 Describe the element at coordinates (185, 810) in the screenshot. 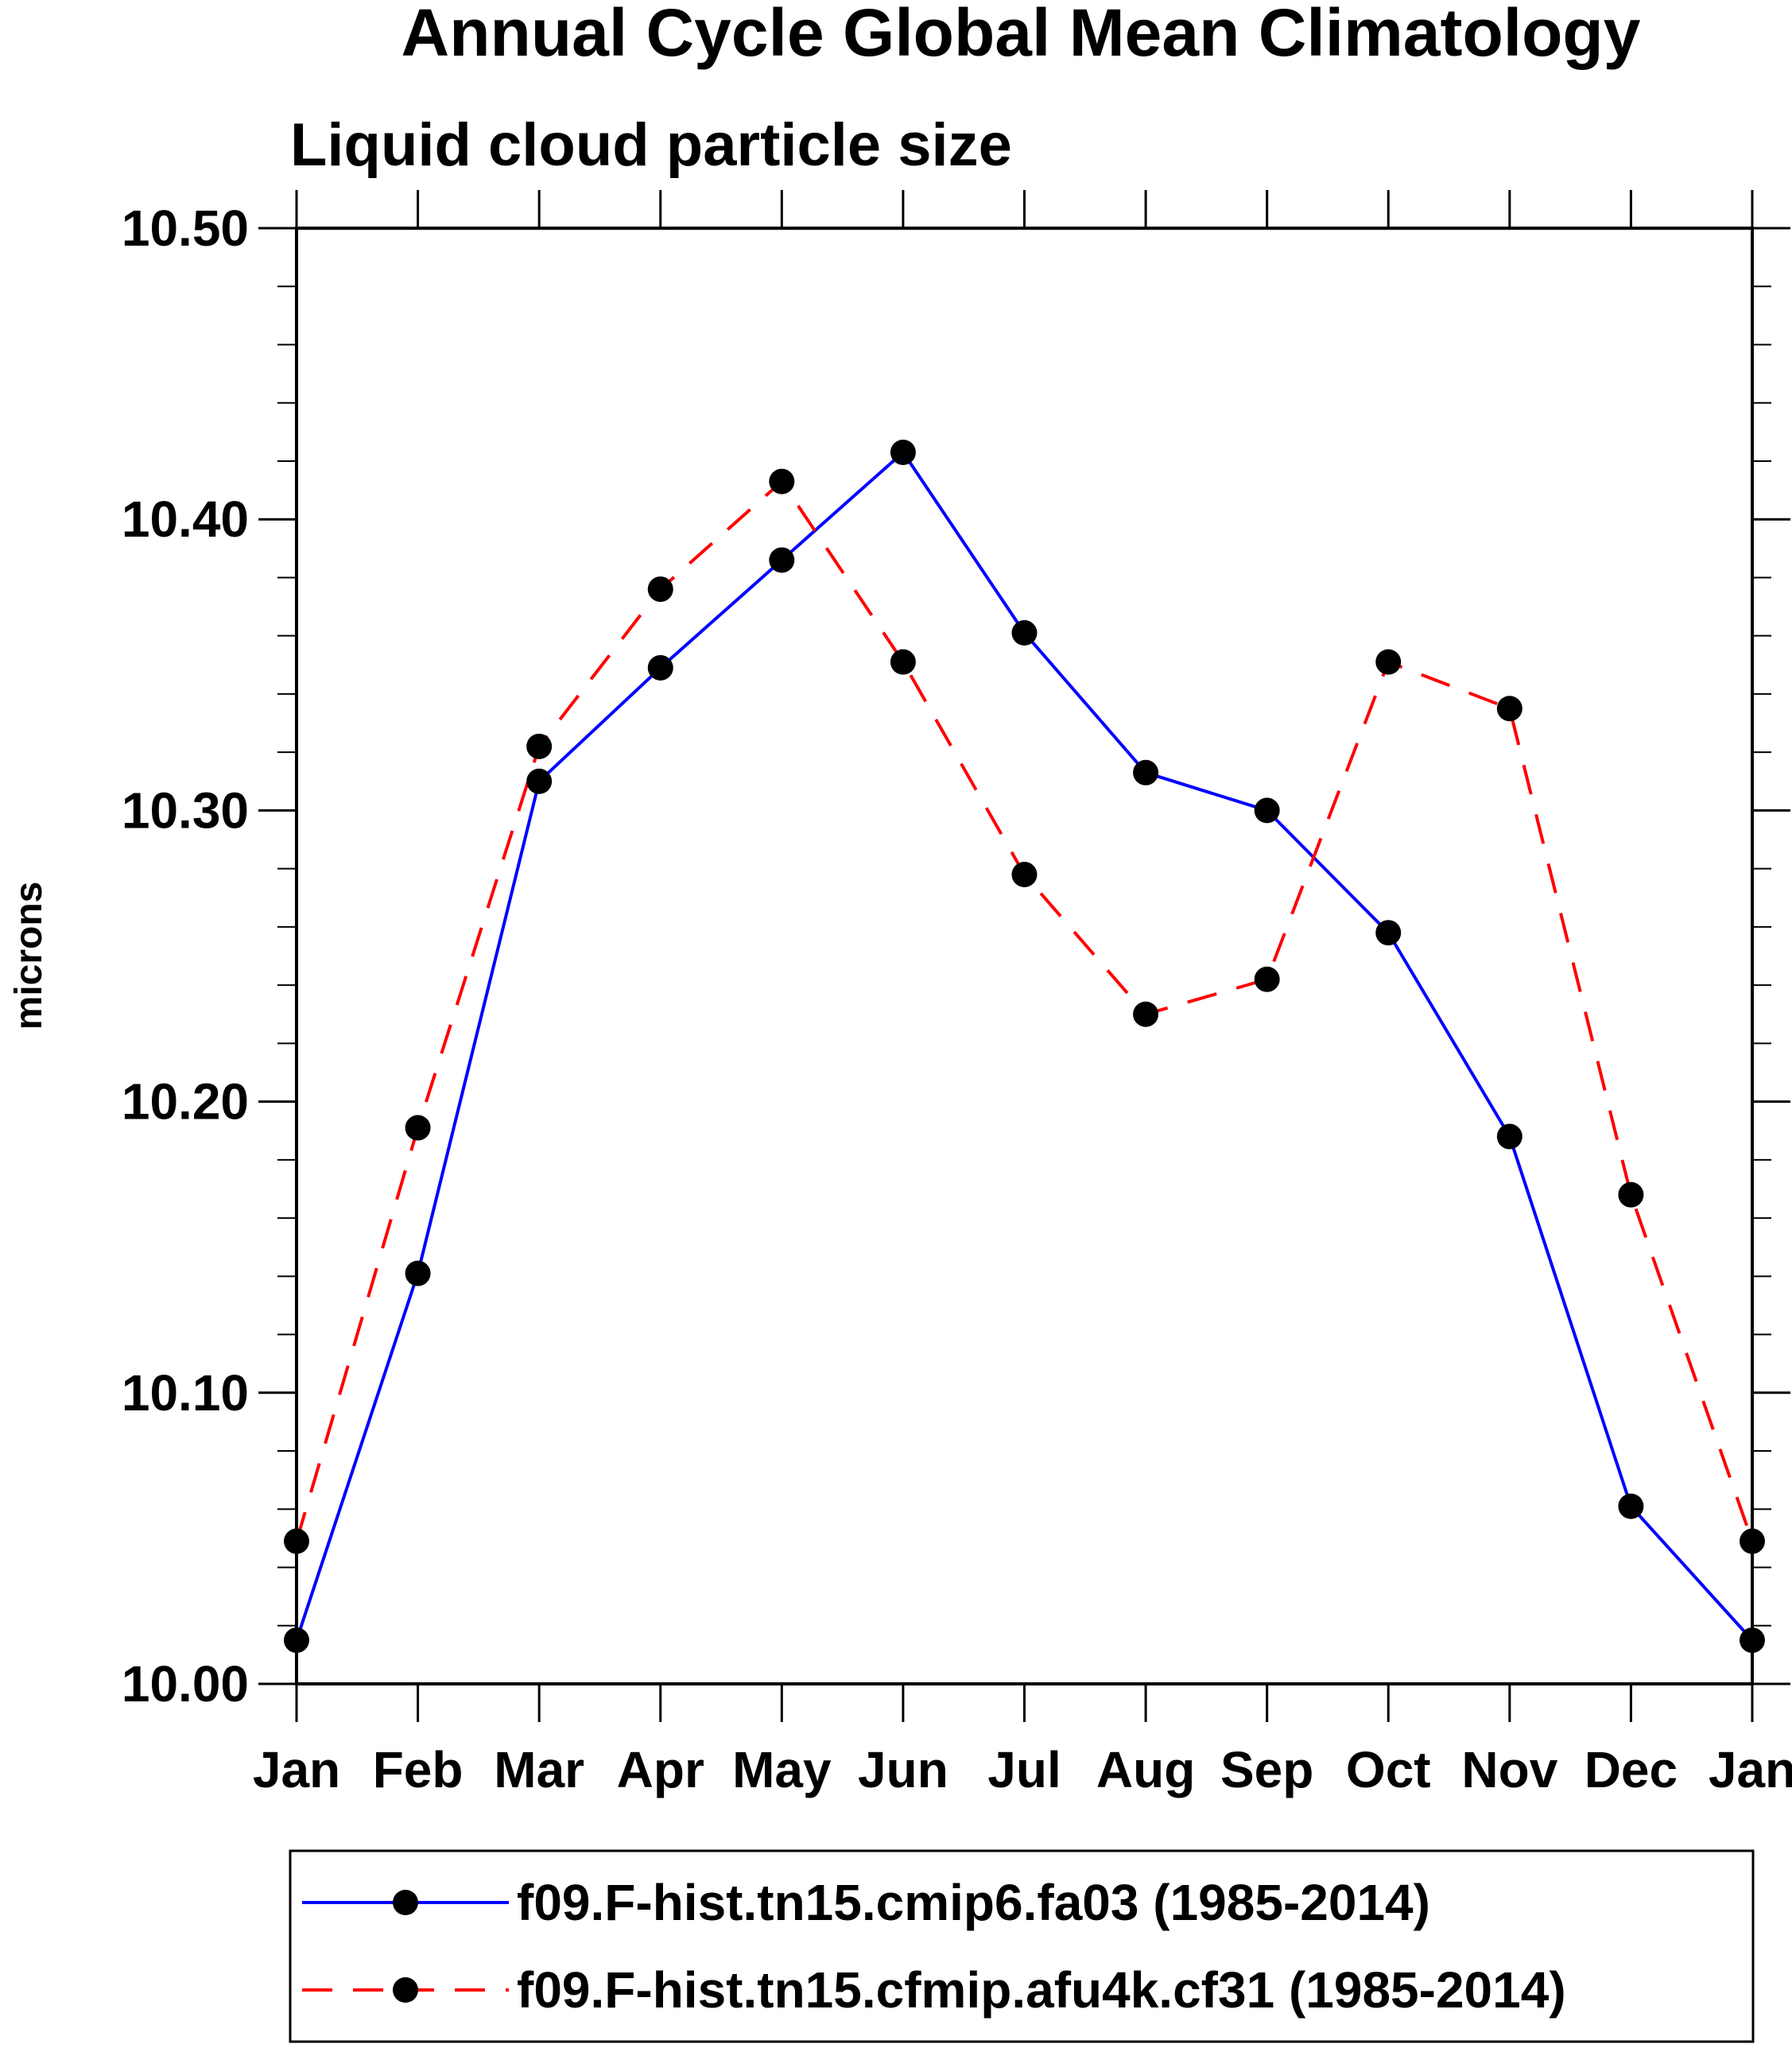

I see `y-tick-label: 10.30` at that location.